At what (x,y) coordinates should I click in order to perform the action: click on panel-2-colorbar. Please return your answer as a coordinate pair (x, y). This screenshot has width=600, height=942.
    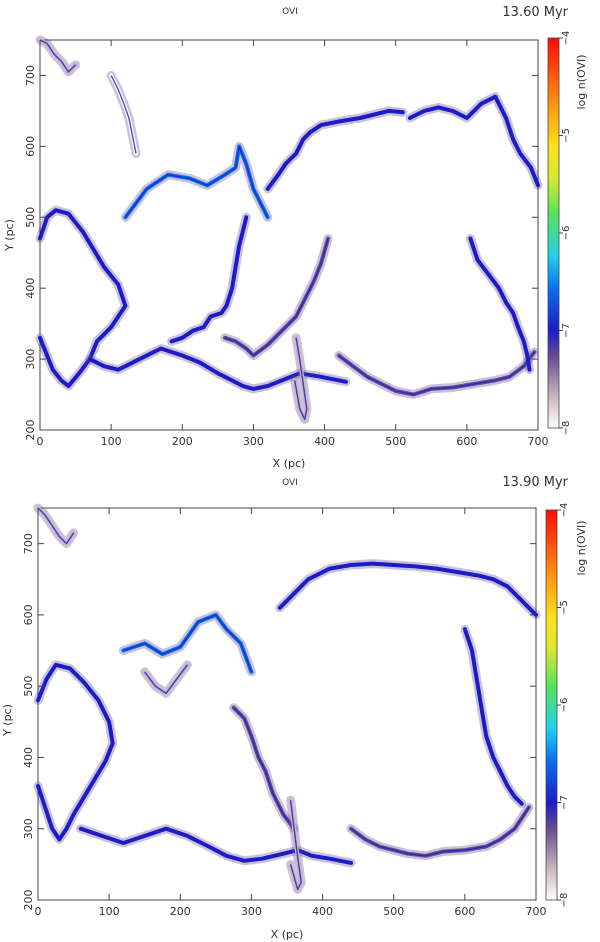
    Looking at the image, I should click on (551, 705).